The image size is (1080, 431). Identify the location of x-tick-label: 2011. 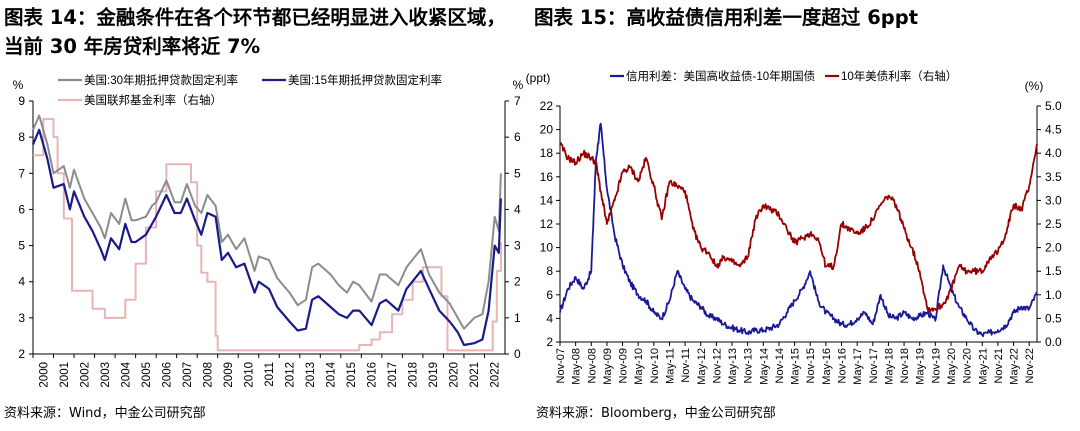
(270, 374).